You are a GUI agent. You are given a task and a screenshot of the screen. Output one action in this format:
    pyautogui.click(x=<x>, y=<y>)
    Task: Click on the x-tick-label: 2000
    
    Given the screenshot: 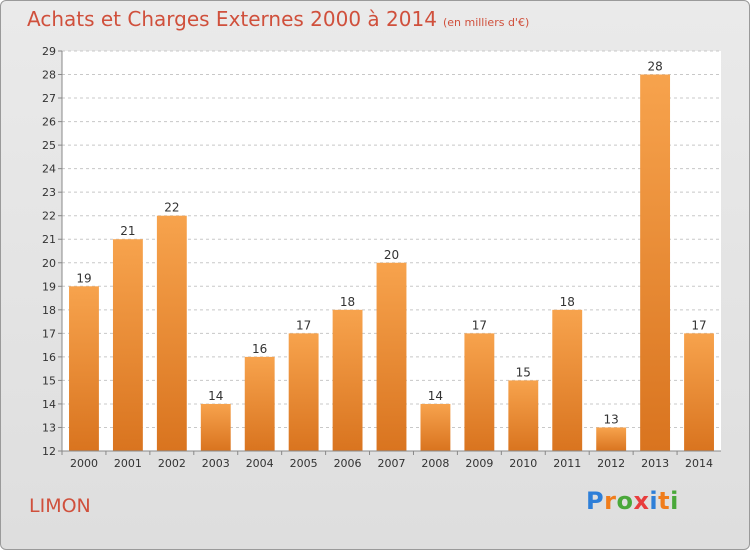 What is the action you would take?
    pyautogui.click(x=84, y=463)
    